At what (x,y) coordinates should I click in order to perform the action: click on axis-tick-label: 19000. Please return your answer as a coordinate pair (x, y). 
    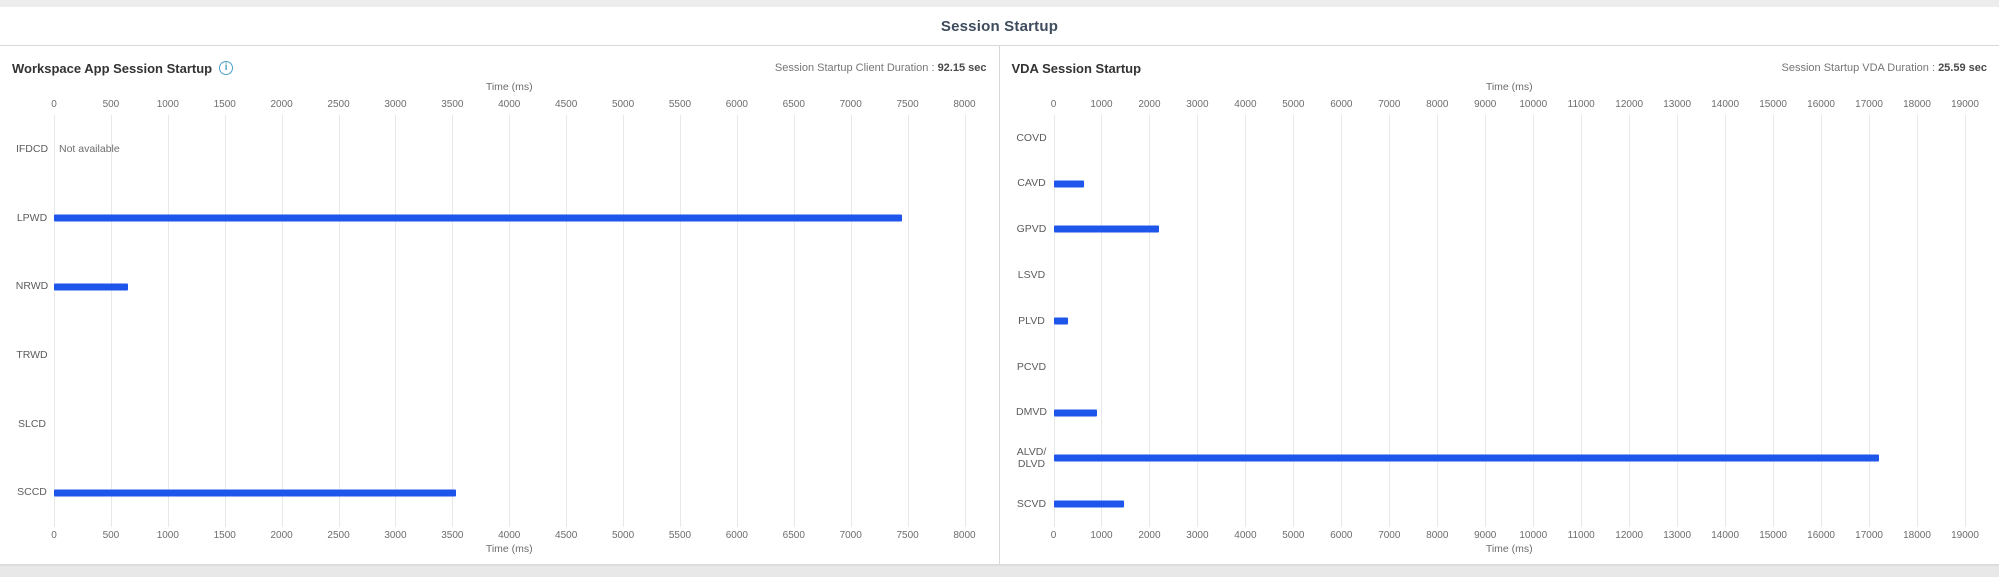
    Looking at the image, I should click on (1965, 535).